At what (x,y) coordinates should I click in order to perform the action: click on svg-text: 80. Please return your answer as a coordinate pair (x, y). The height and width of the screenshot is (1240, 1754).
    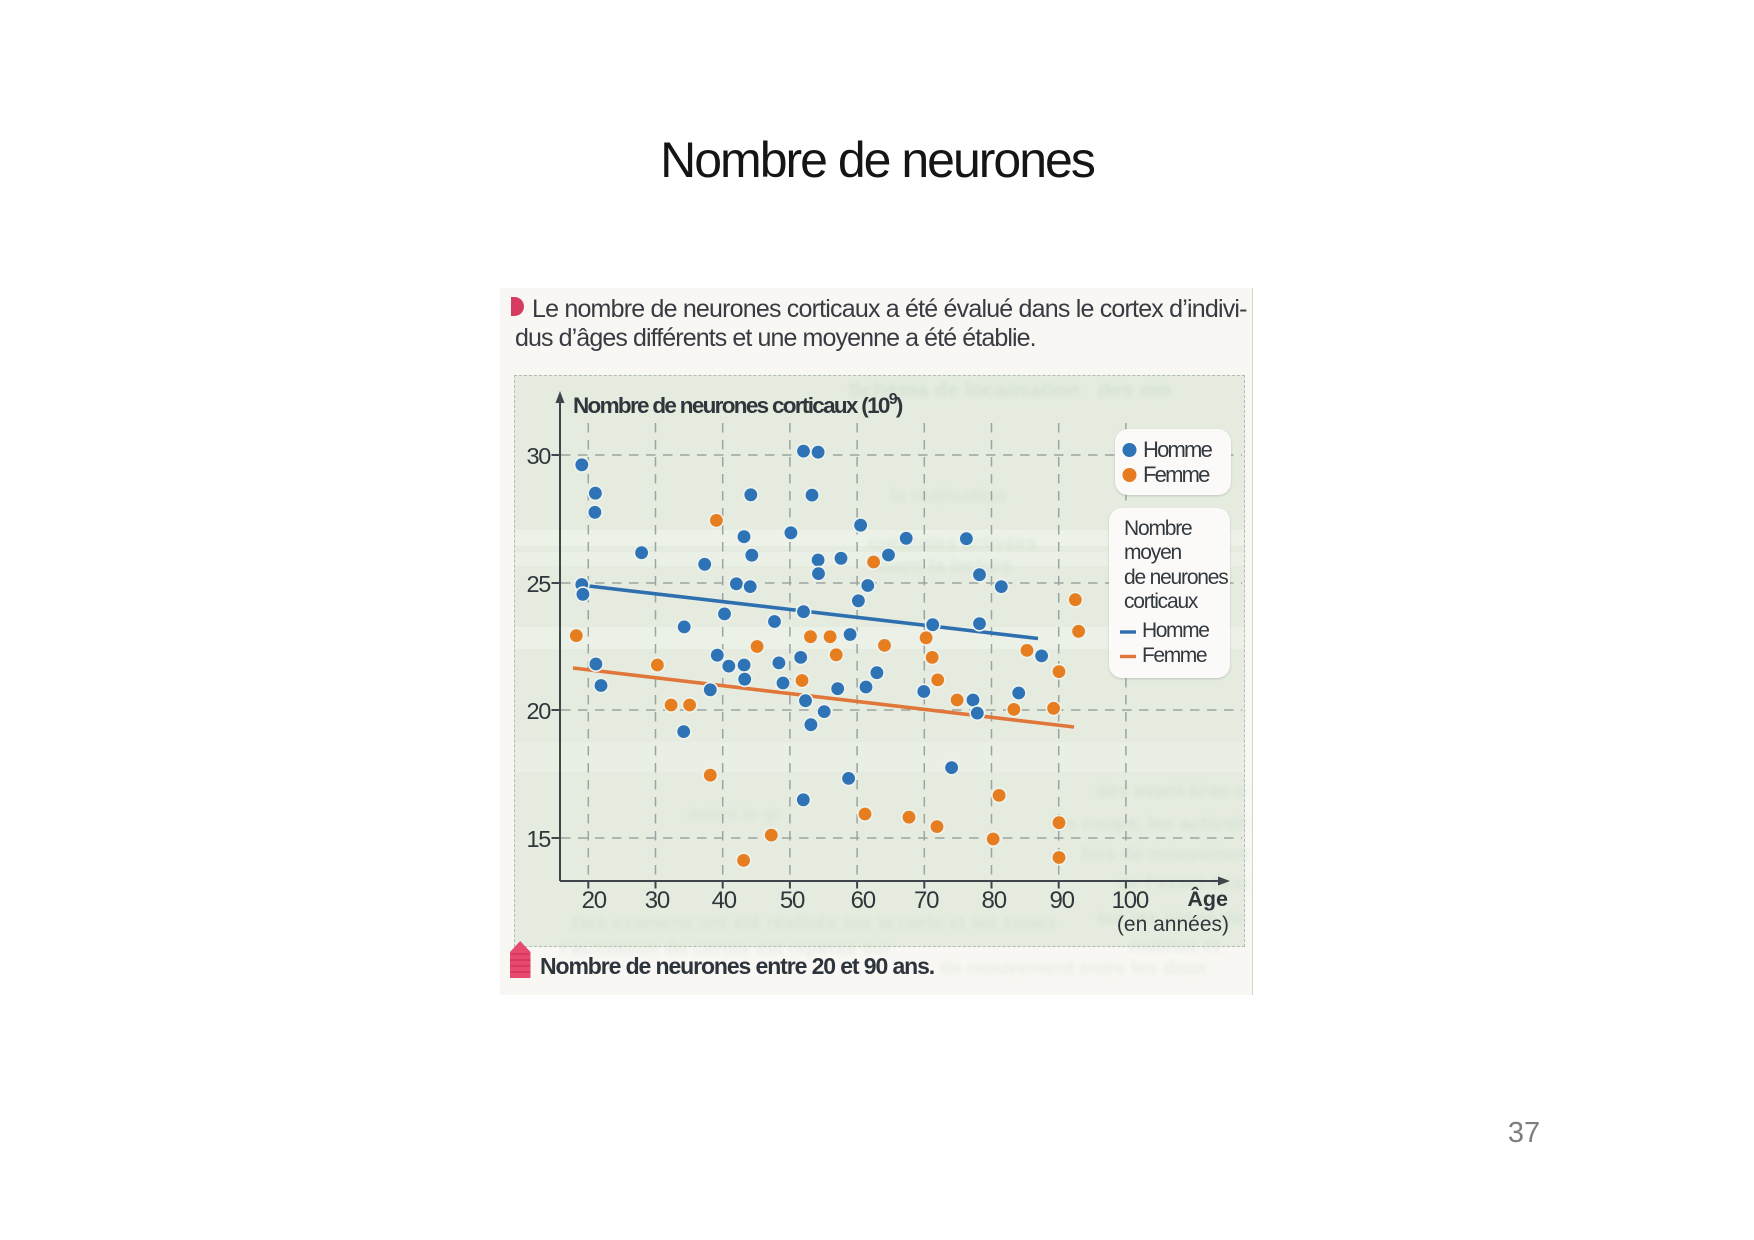
    Looking at the image, I should click on (994, 900).